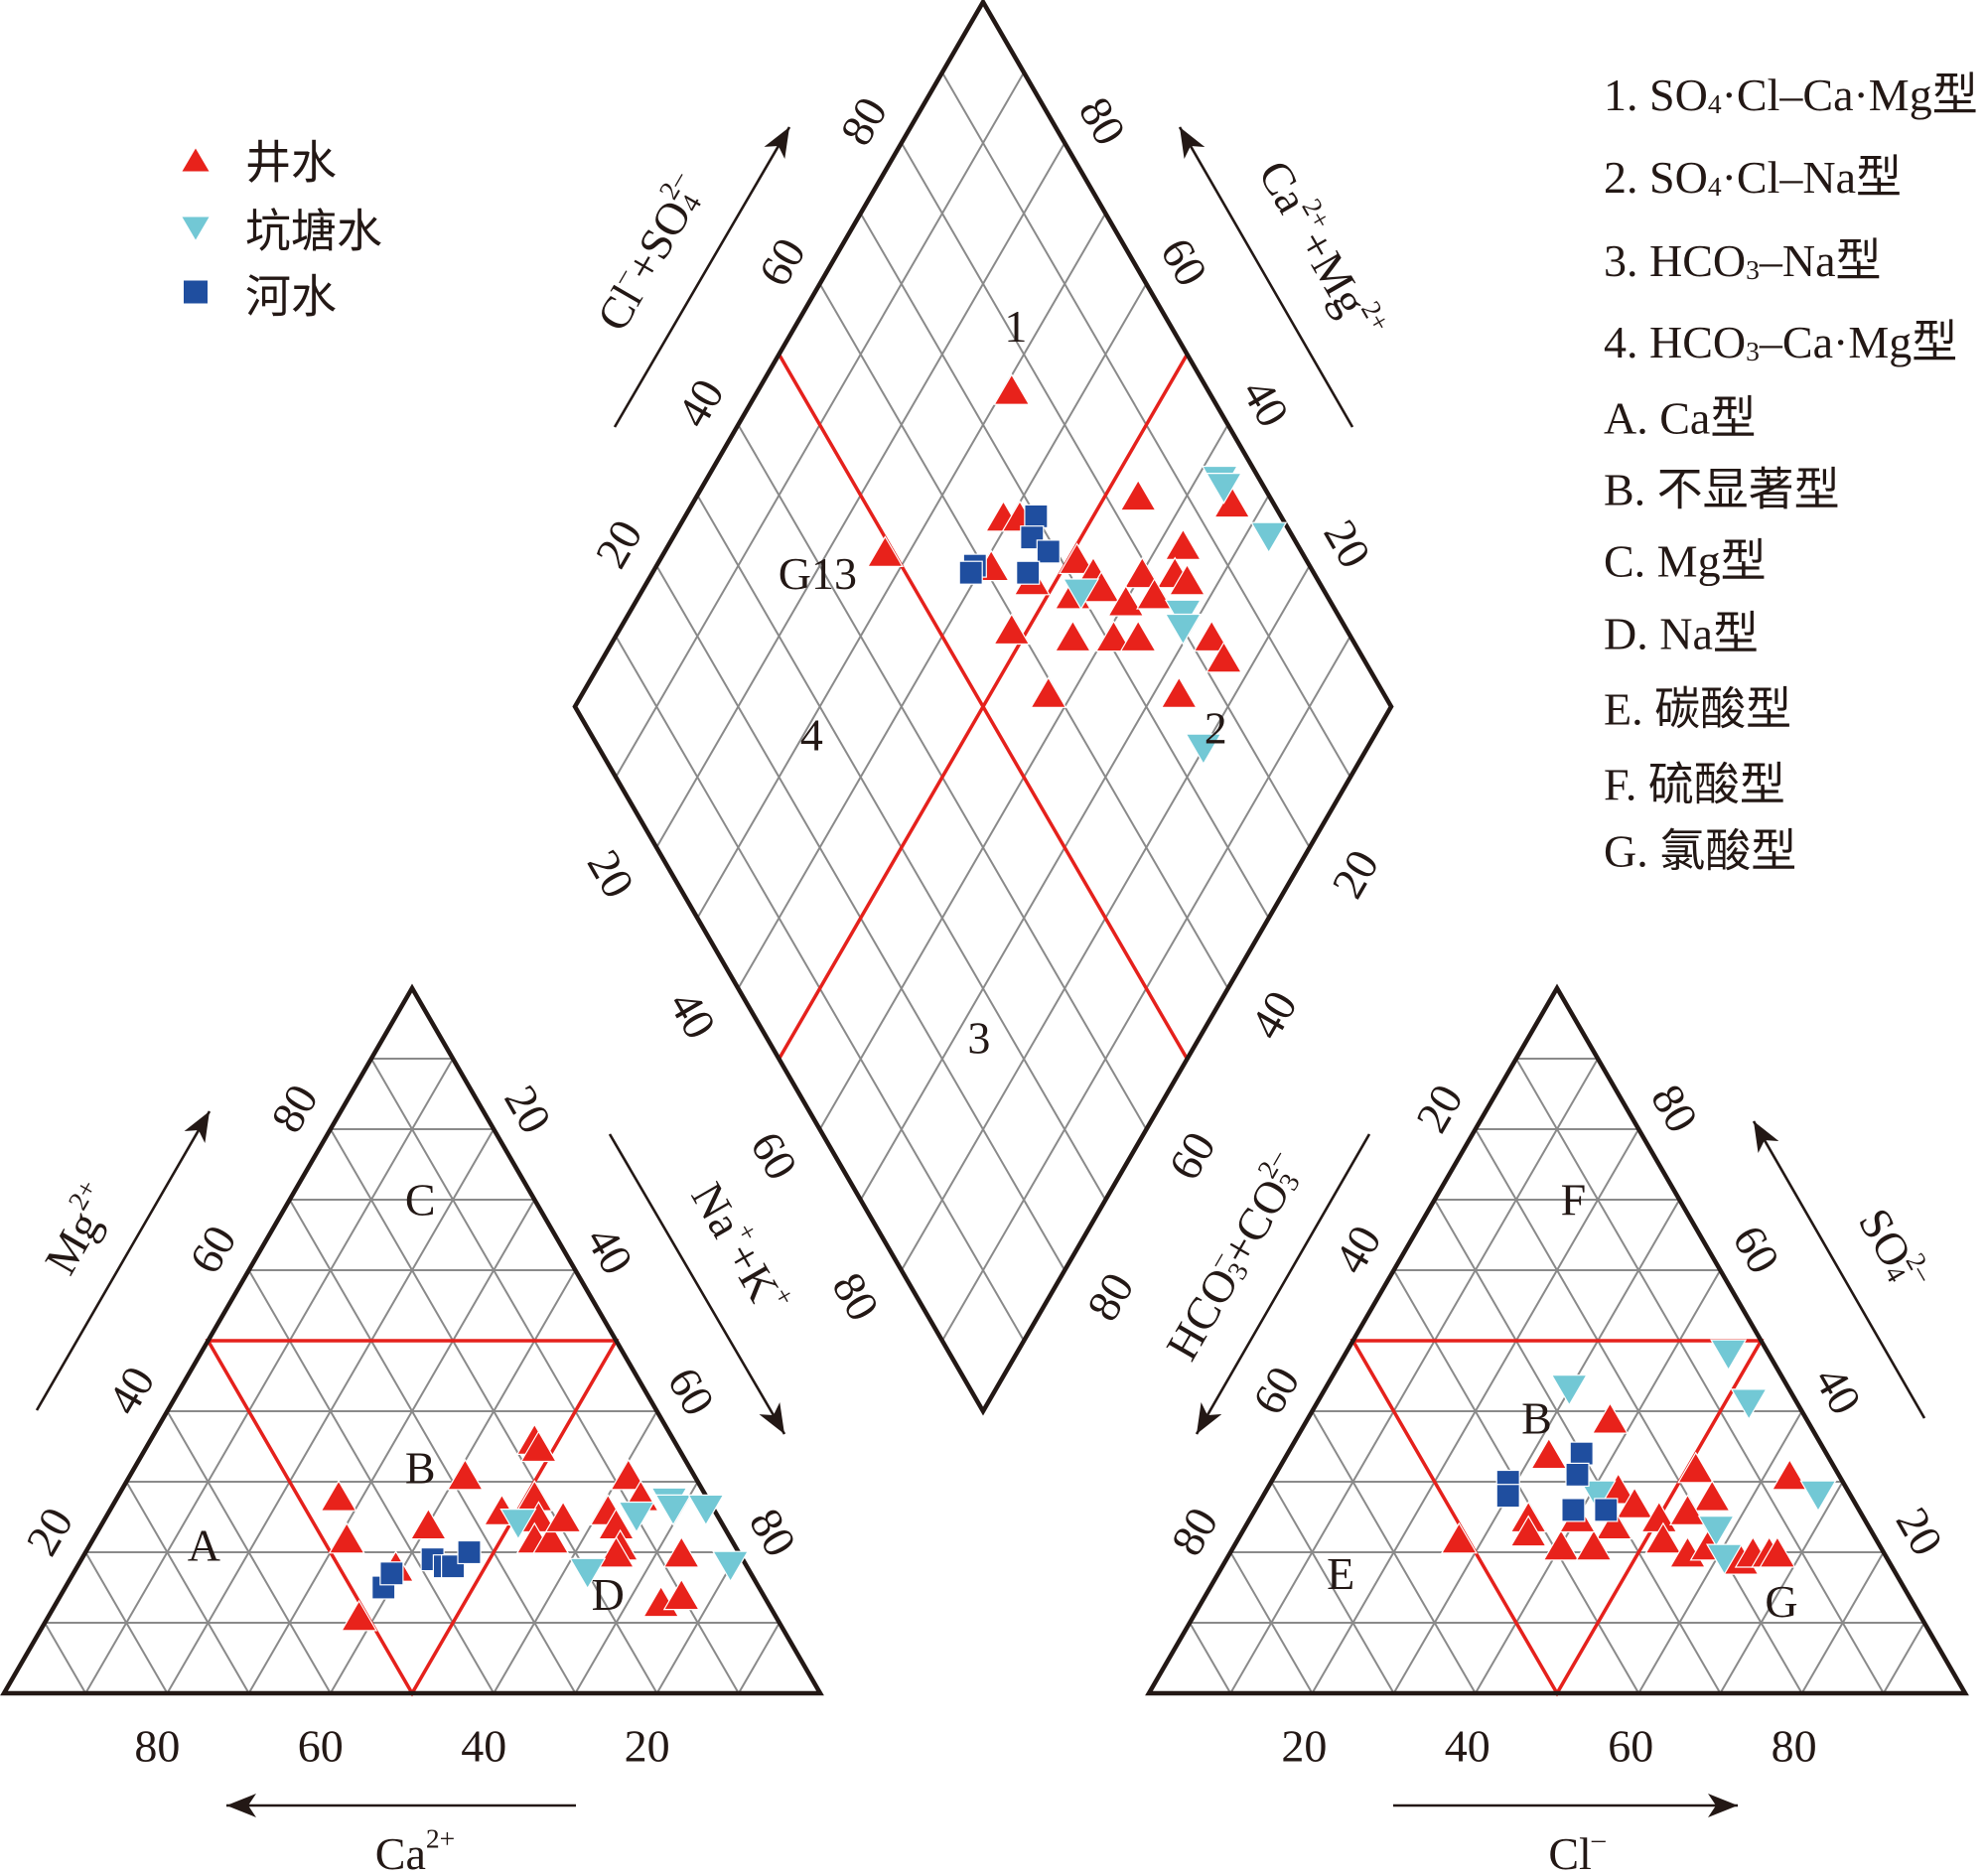  What do you see at coordinates (400, 1852) in the screenshot?
I see `label-text-run: Ca` at bounding box center [400, 1852].